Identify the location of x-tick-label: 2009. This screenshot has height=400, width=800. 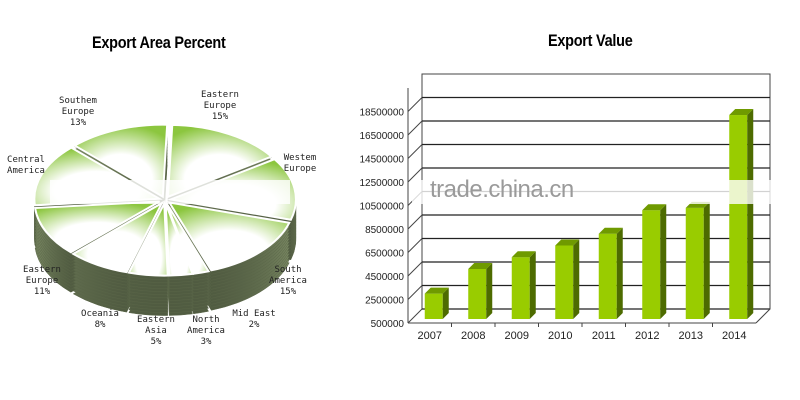
(517, 336).